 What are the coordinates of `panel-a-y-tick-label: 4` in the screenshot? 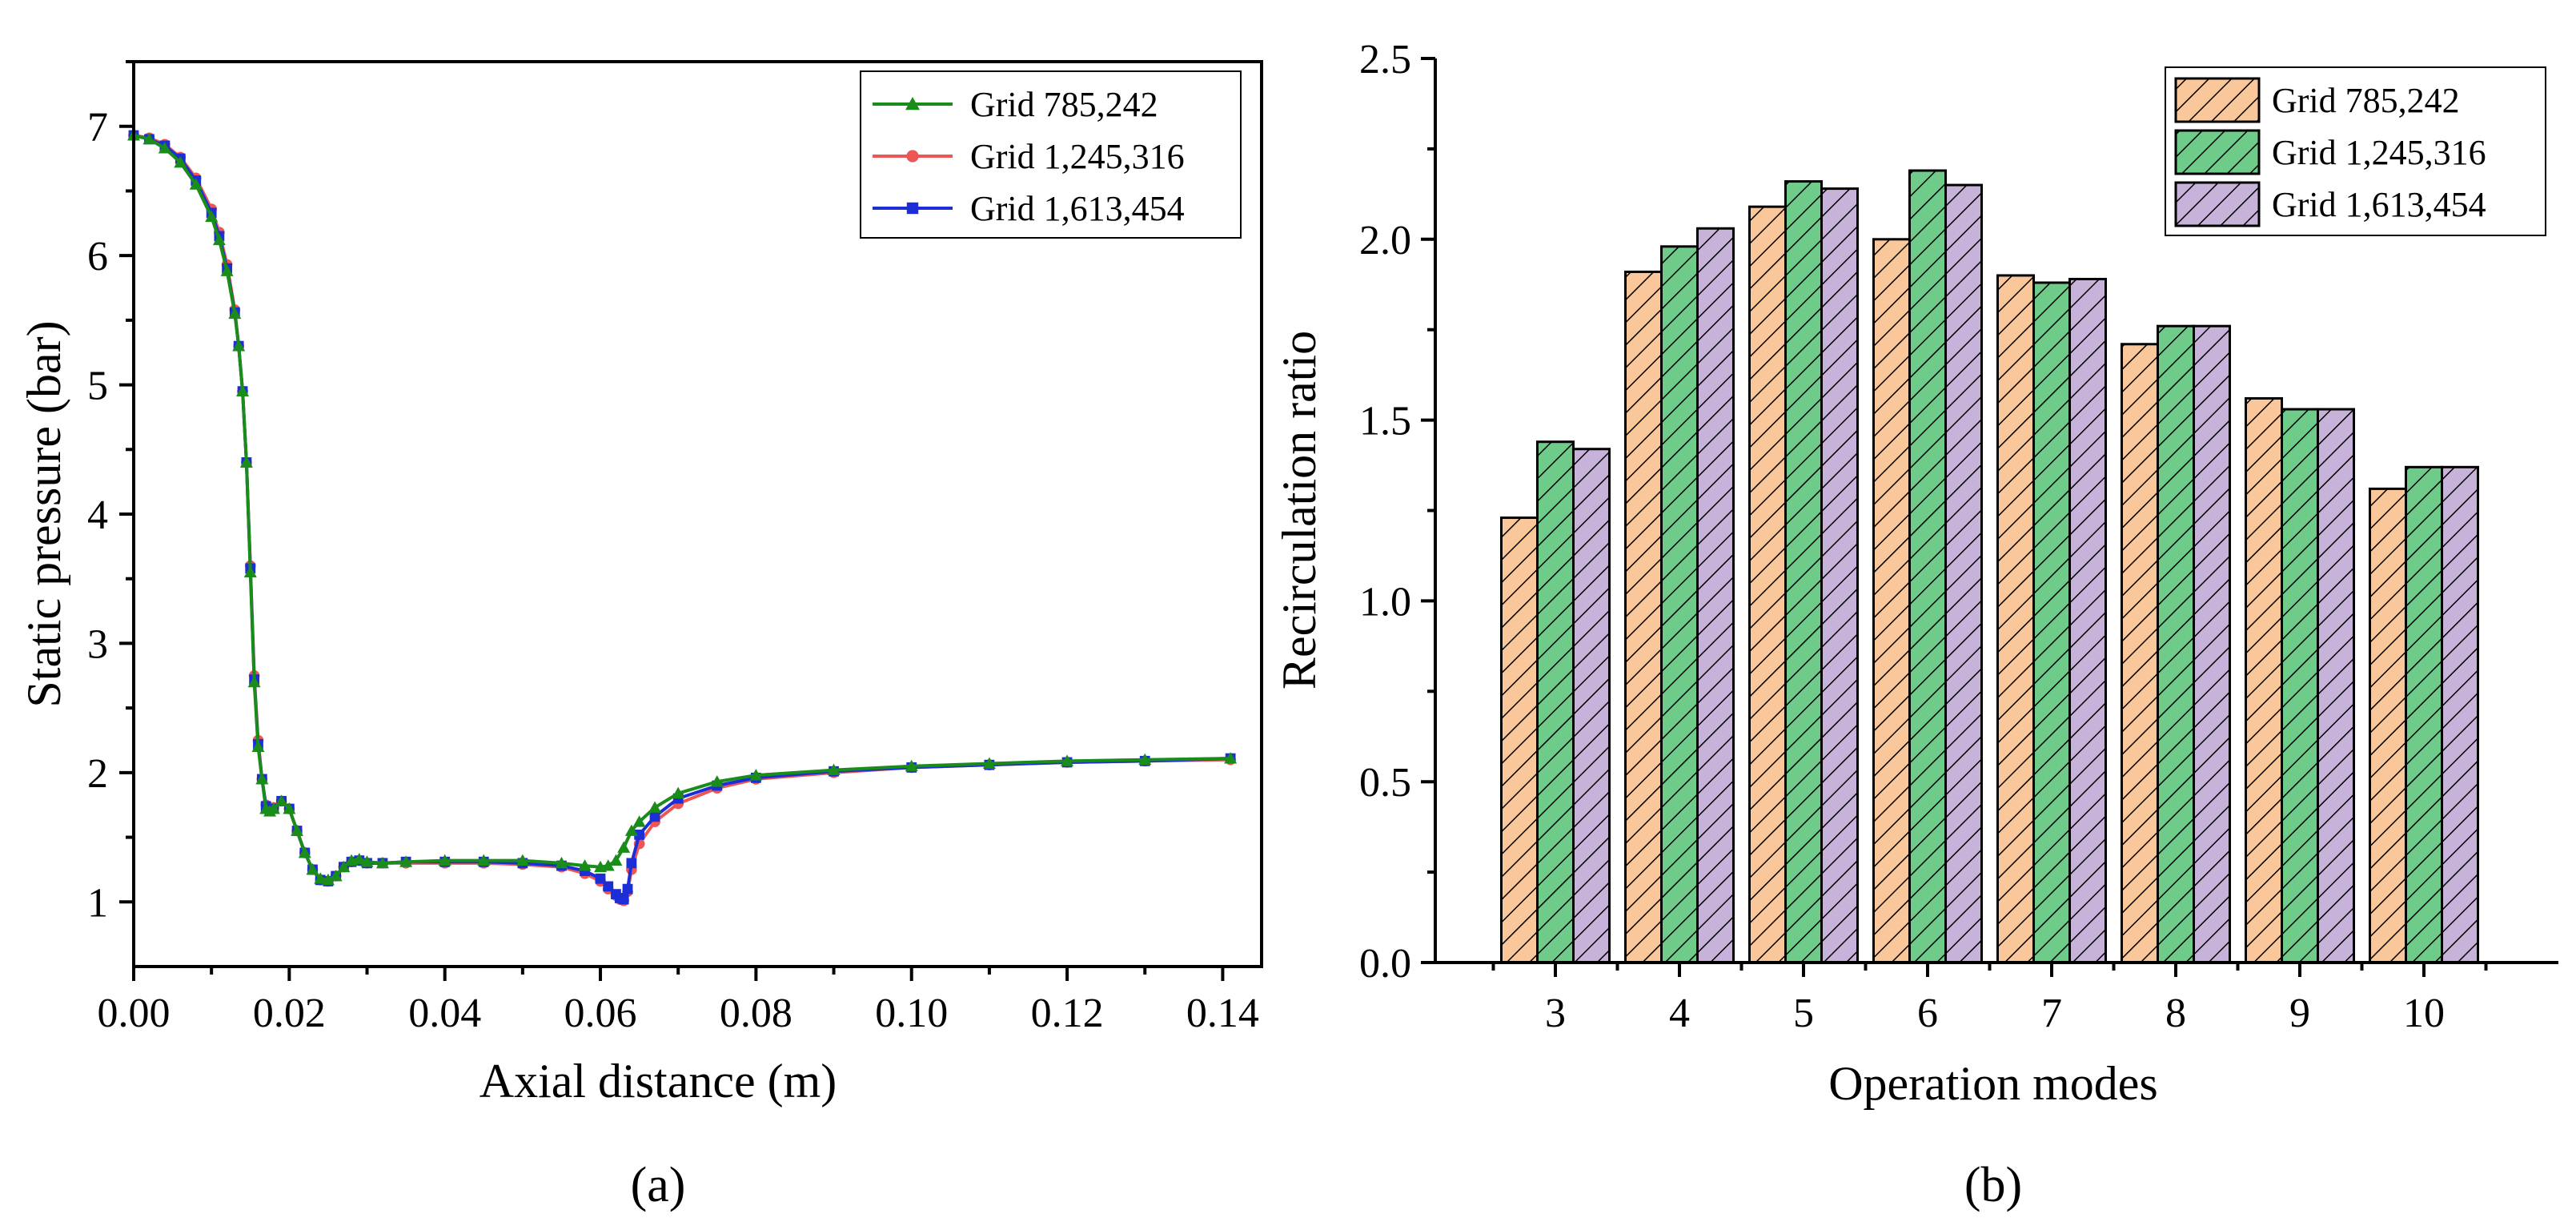 It's located at (97, 515).